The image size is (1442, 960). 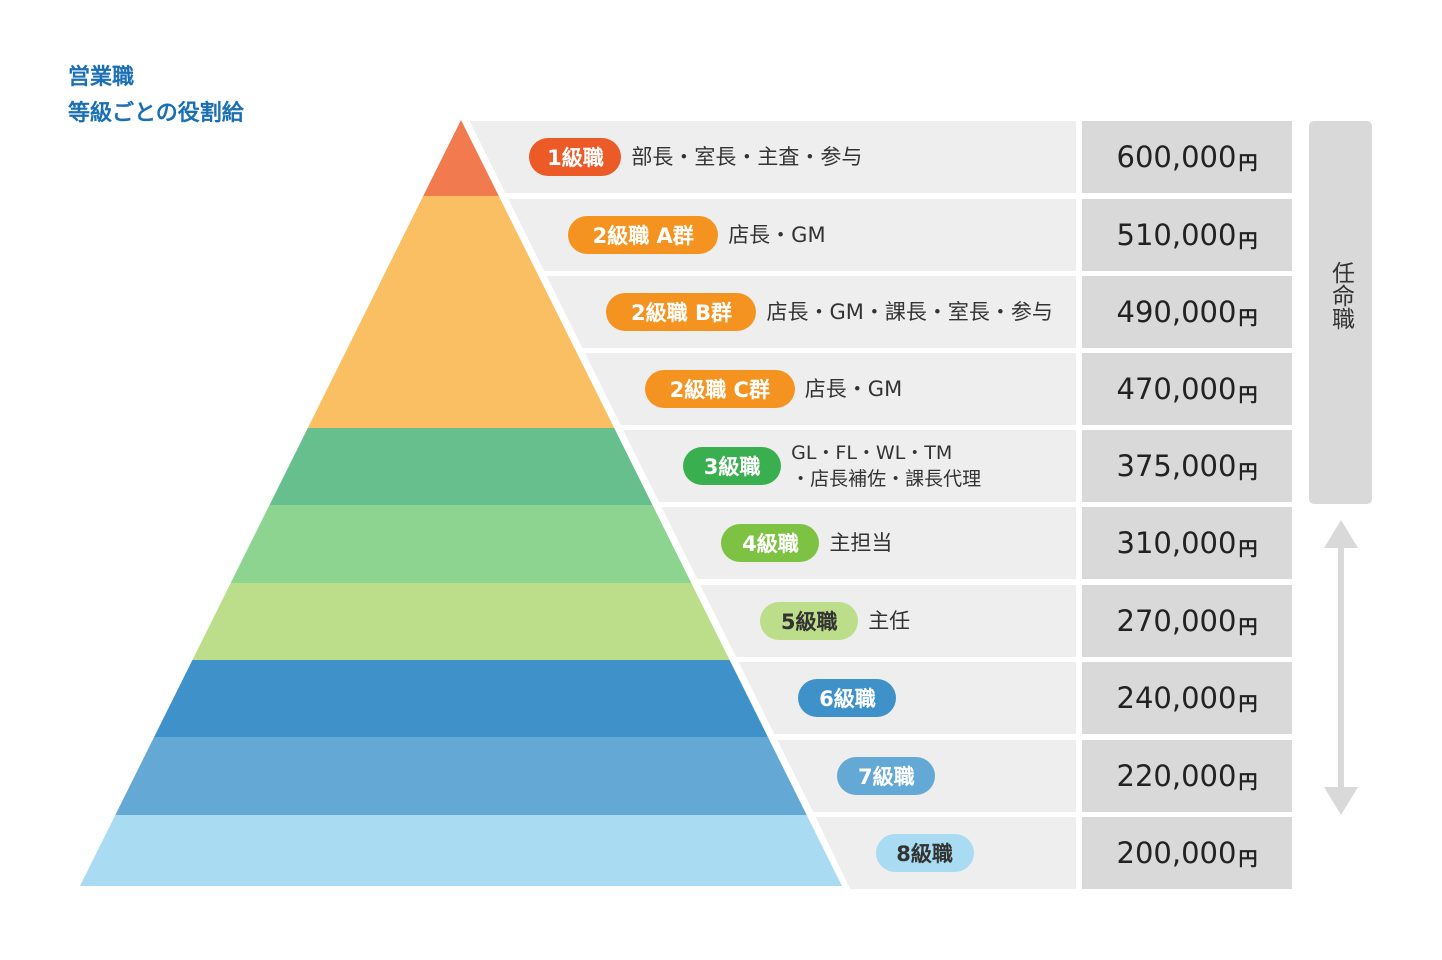 I want to click on grade-role: 主任, so click(x=889, y=621).